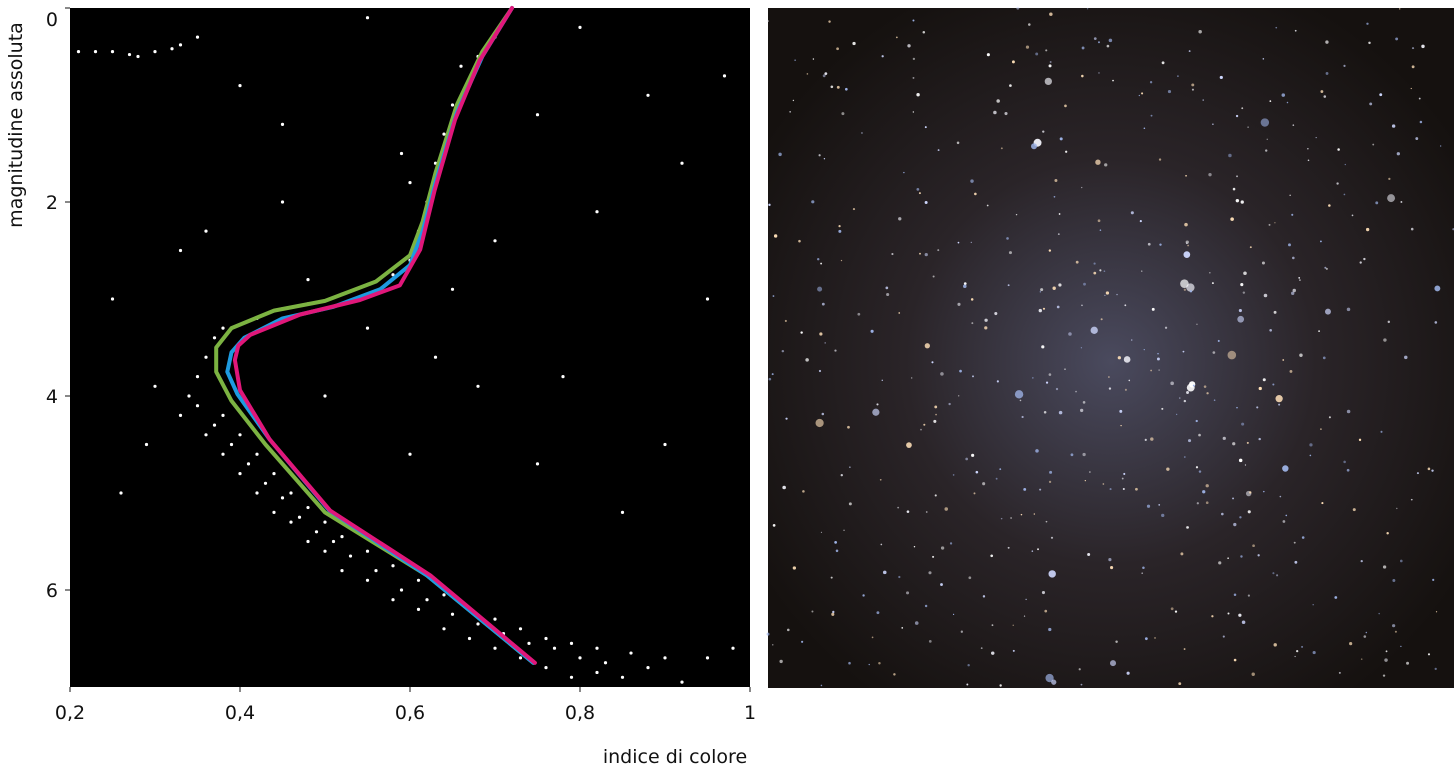 The height and width of the screenshot is (773, 1454). Describe the element at coordinates (675, 757) in the screenshot. I see `x-axis-label: indice di colore` at that location.